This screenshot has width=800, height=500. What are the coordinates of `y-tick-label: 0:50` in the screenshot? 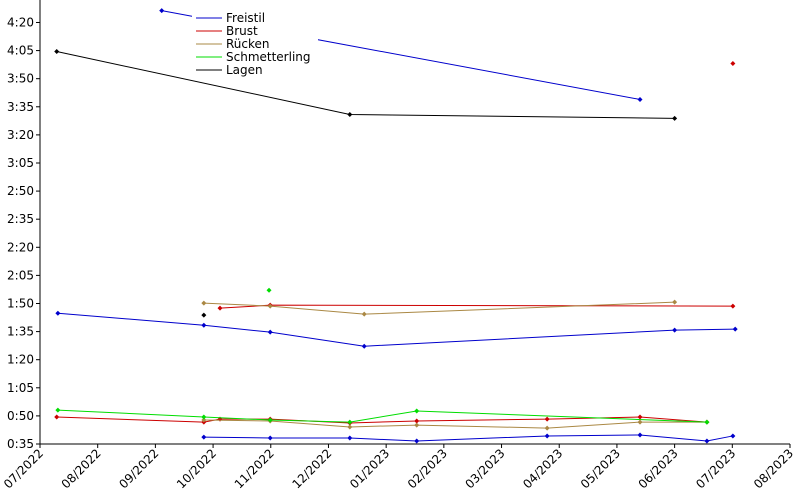 It's located at (20, 416).